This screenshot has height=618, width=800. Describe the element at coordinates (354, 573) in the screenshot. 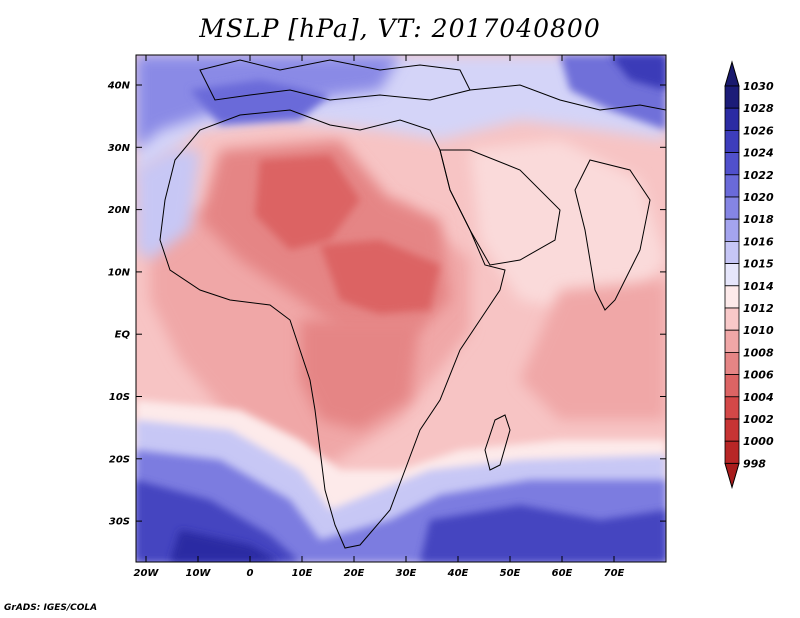

I see `lon-label: 20E` at that location.